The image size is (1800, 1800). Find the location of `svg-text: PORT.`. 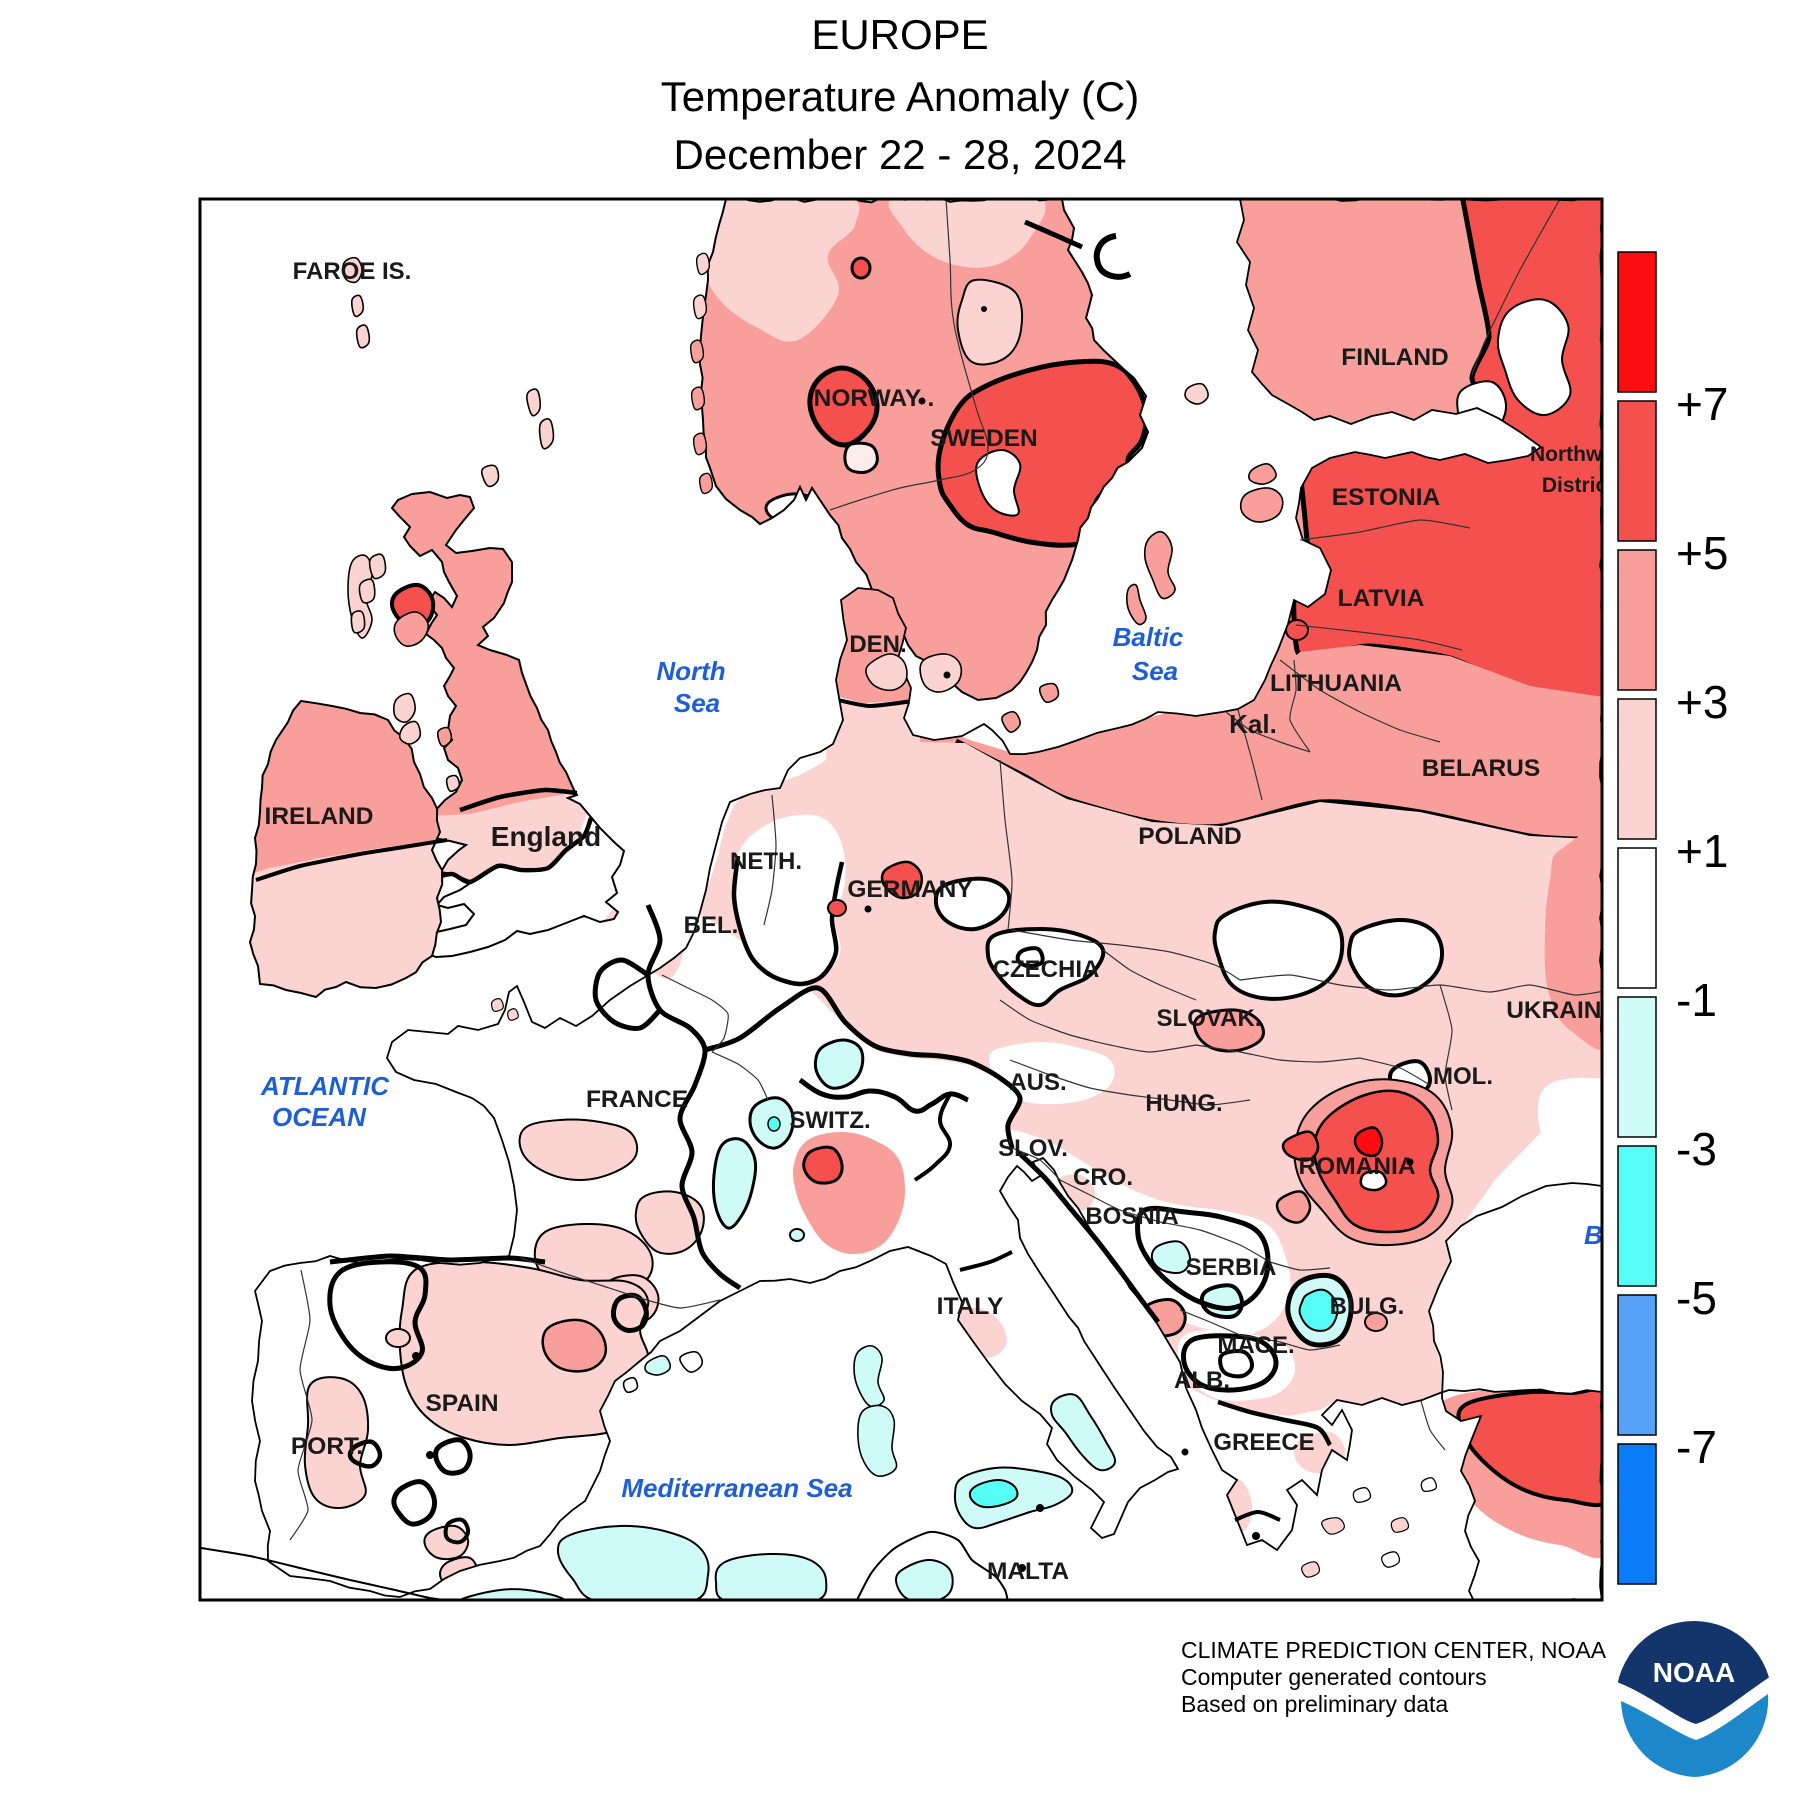

svg-text: PORT. is located at coordinates (327, 1446).